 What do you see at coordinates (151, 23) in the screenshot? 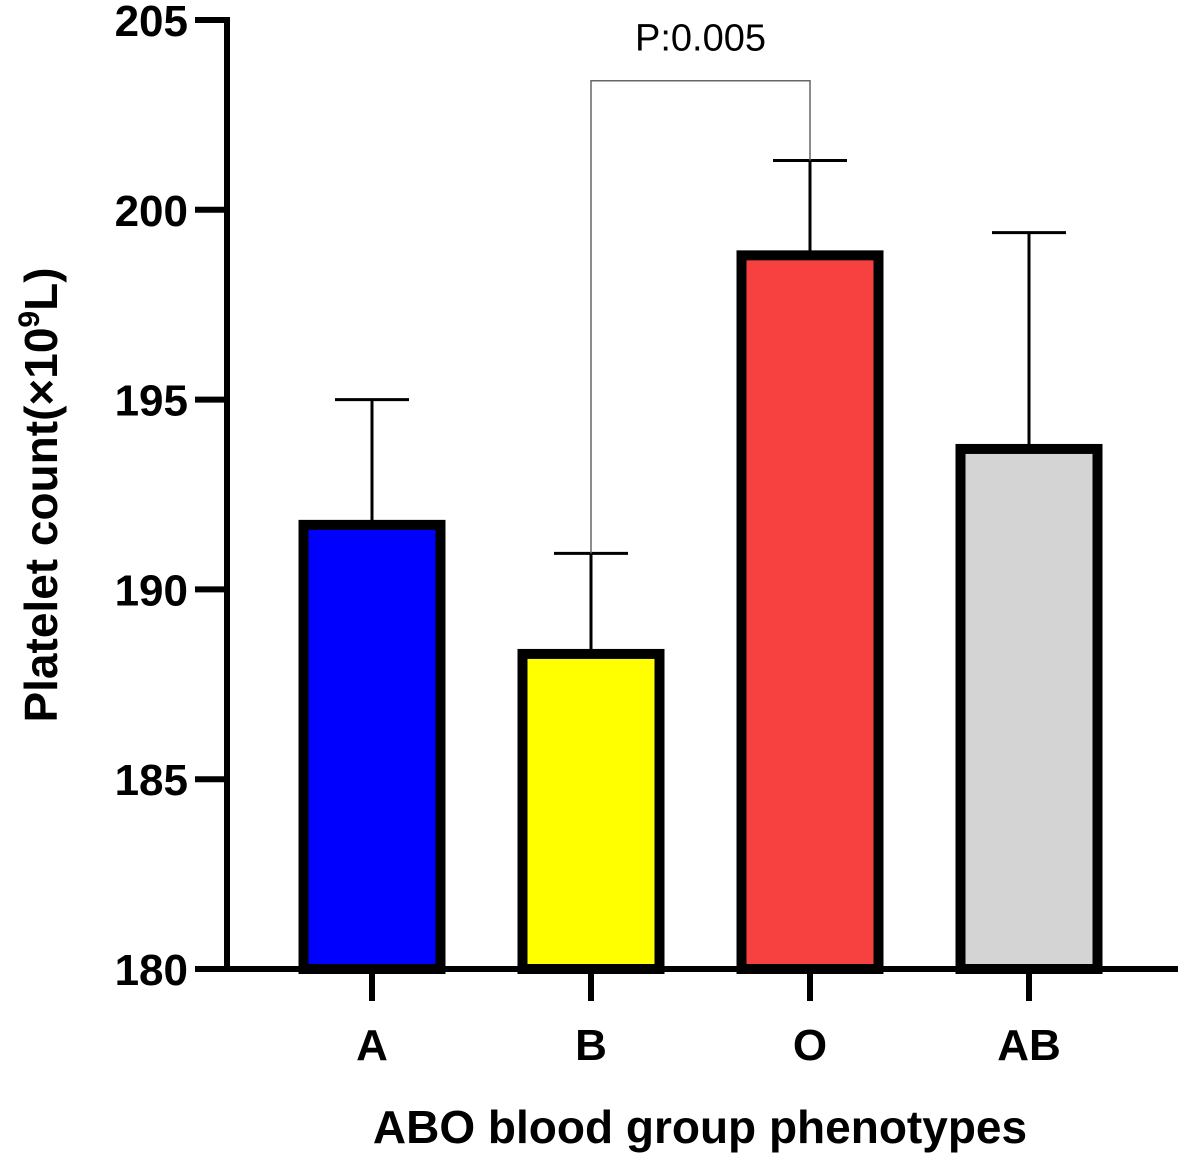
I see `y-tick-label: 205` at bounding box center [151, 23].